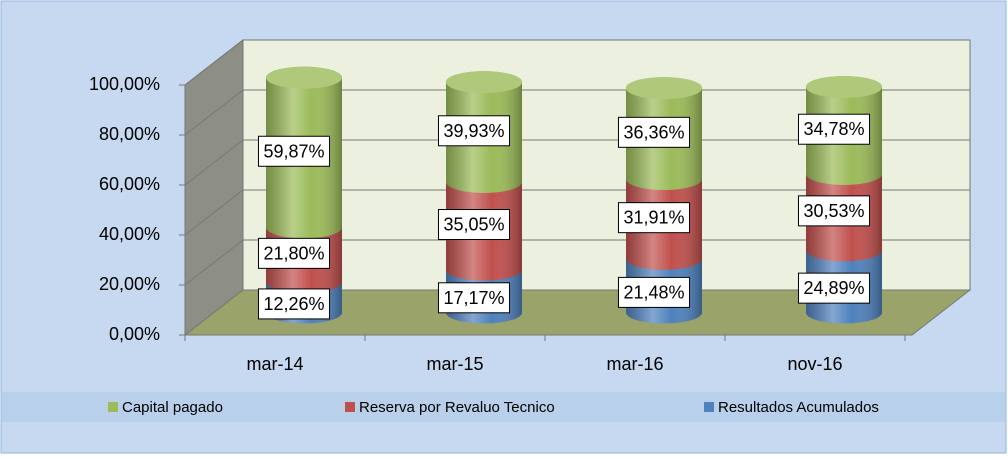 This screenshot has height=460, width=1008. I want to click on y-tick-label: 100,00%, so click(124, 84).